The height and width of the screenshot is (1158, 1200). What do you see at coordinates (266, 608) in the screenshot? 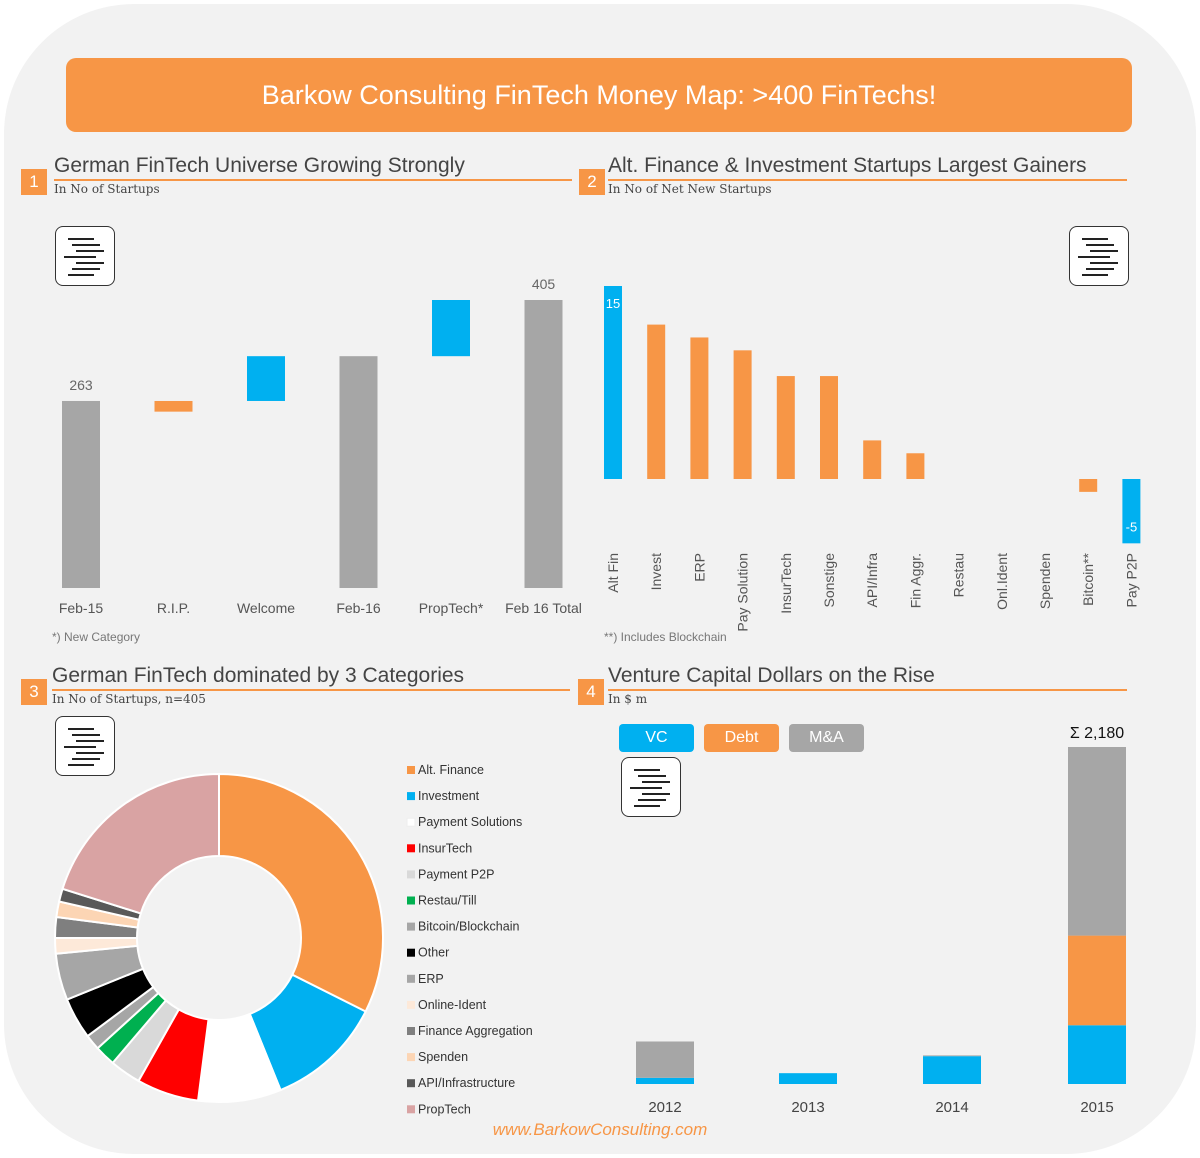
I see `waterfall-category-label-2: Welcome` at bounding box center [266, 608].